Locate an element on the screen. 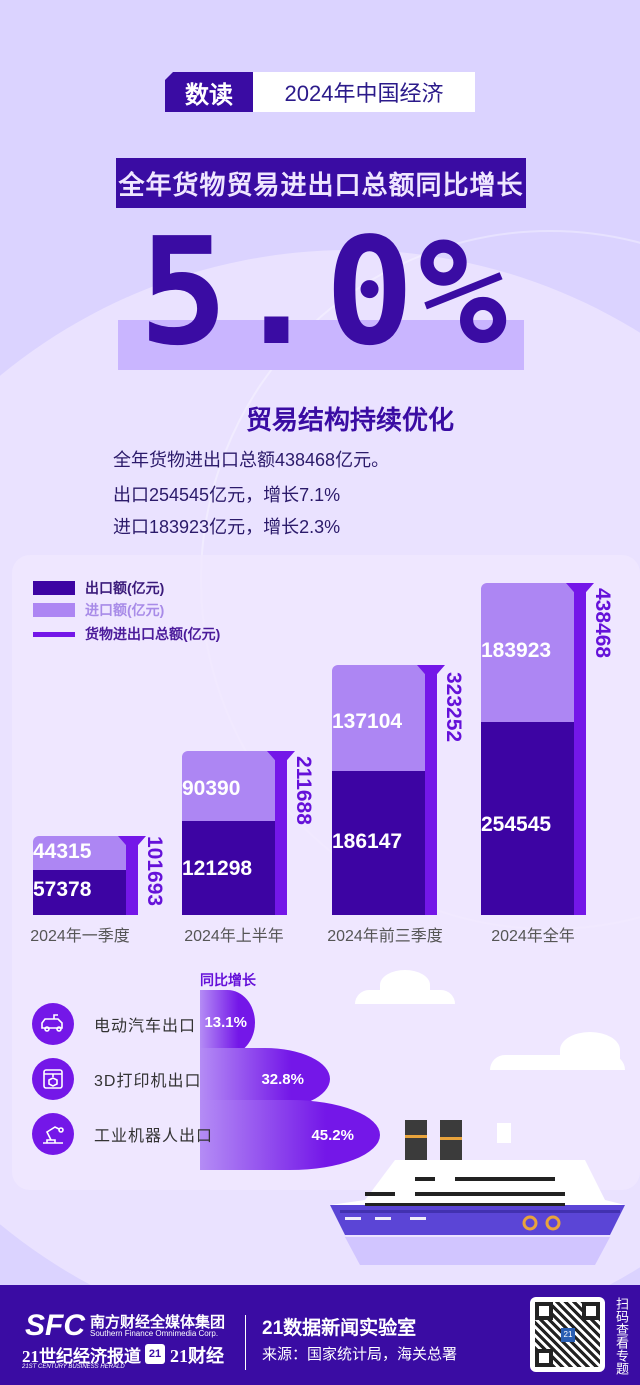 This screenshot has height=1385, width=640. legend-export: 出口额(亿元) is located at coordinates (98, 588).